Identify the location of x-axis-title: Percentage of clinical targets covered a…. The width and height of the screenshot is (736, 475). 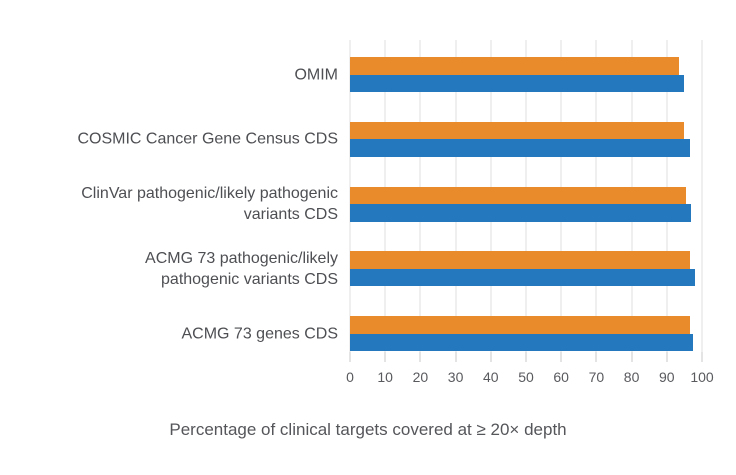
(368, 429).